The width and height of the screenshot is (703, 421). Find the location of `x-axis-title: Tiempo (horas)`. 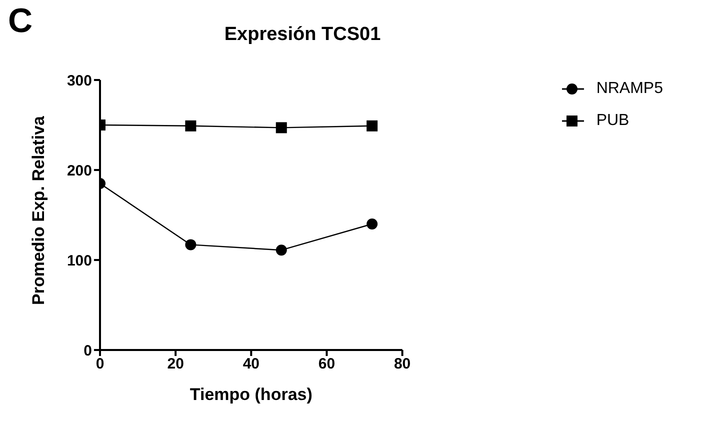

x-axis-title: Tiempo (horas) is located at coordinates (251, 394).